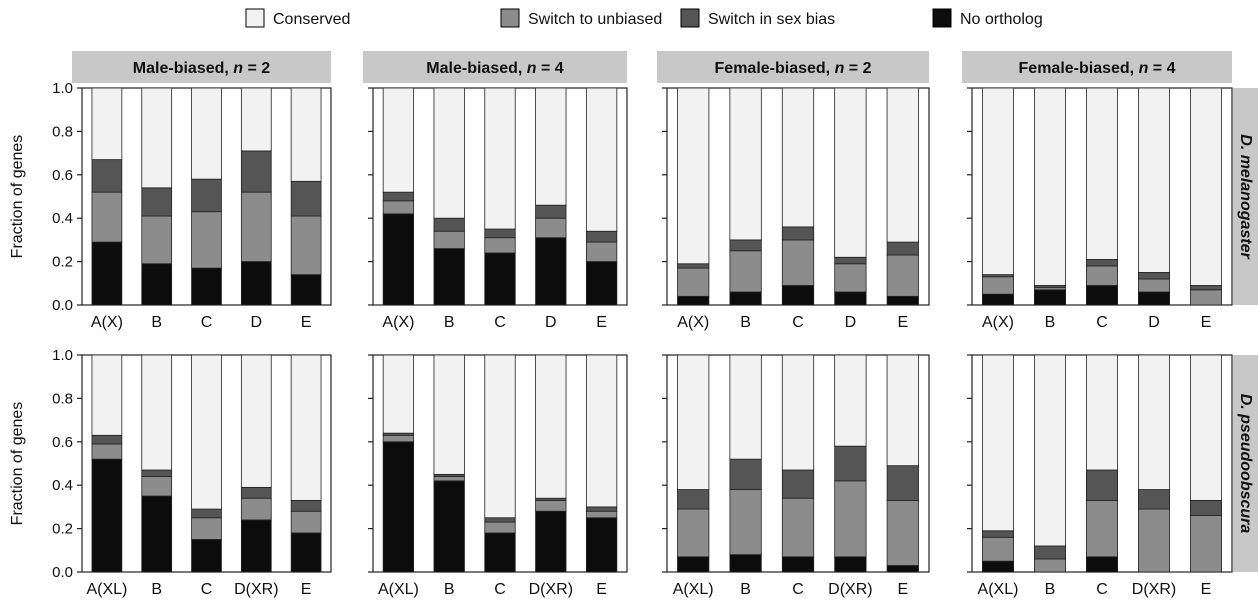 The image size is (1258, 607). What do you see at coordinates (1001, 19) in the screenshot?
I see `legend-label: No ortholog` at bounding box center [1001, 19].